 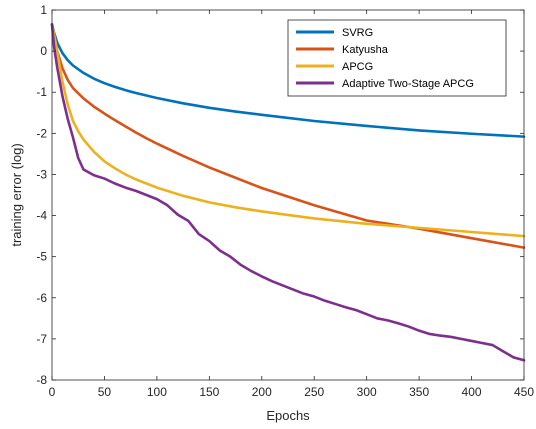 I want to click on y-tick-label: 1, so click(x=43, y=10).